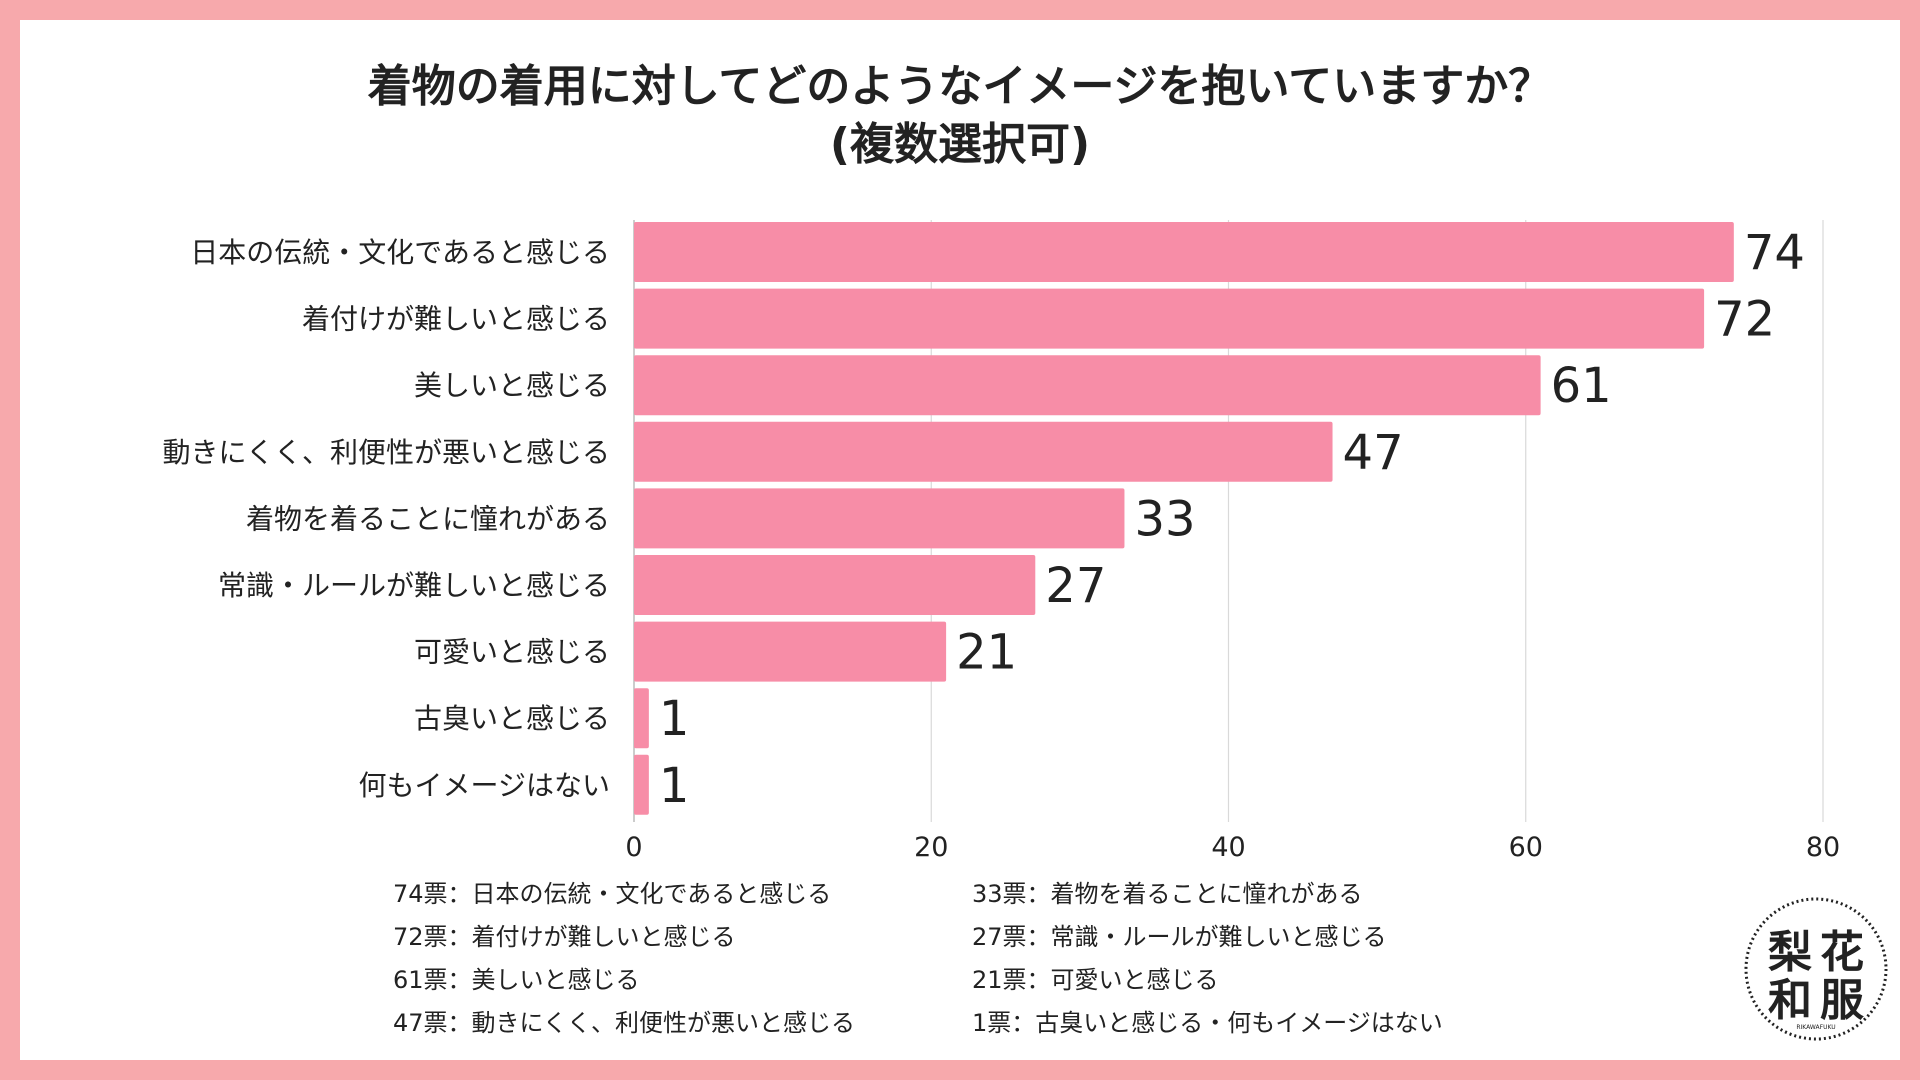 The image size is (1920, 1080). Describe the element at coordinates (960, 144) in the screenshot. I see `chart-subtitle: (複数選択可)` at that location.